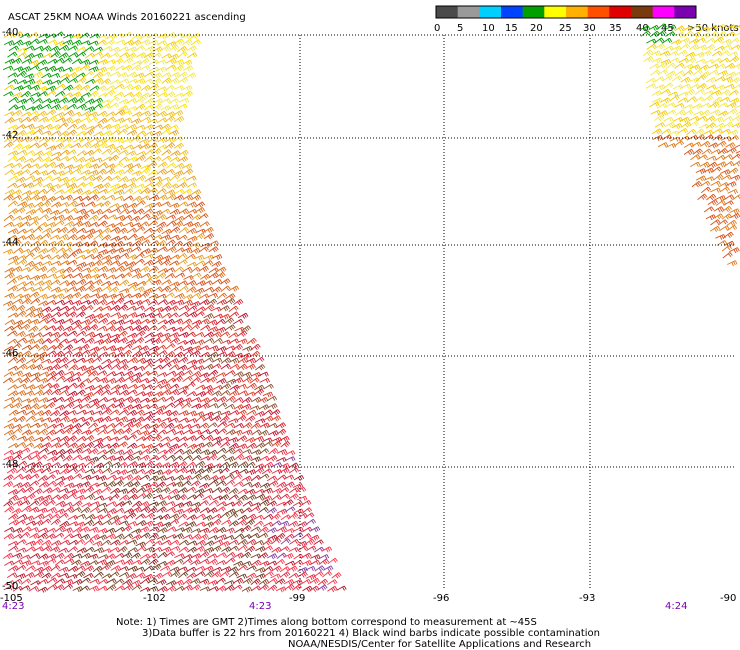  What do you see at coordinates (589, 28) in the screenshot?
I see `legend-label-30: 30` at bounding box center [589, 28].